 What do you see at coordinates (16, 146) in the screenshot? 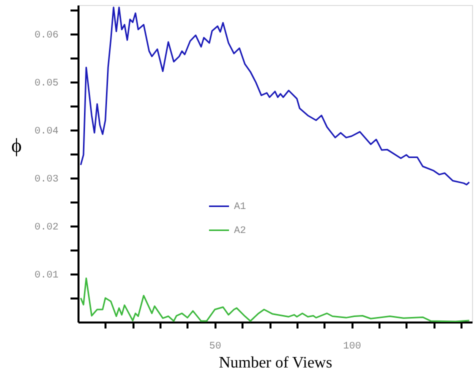
I see `y-axis-title: ϕ` at bounding box center [16, 146].